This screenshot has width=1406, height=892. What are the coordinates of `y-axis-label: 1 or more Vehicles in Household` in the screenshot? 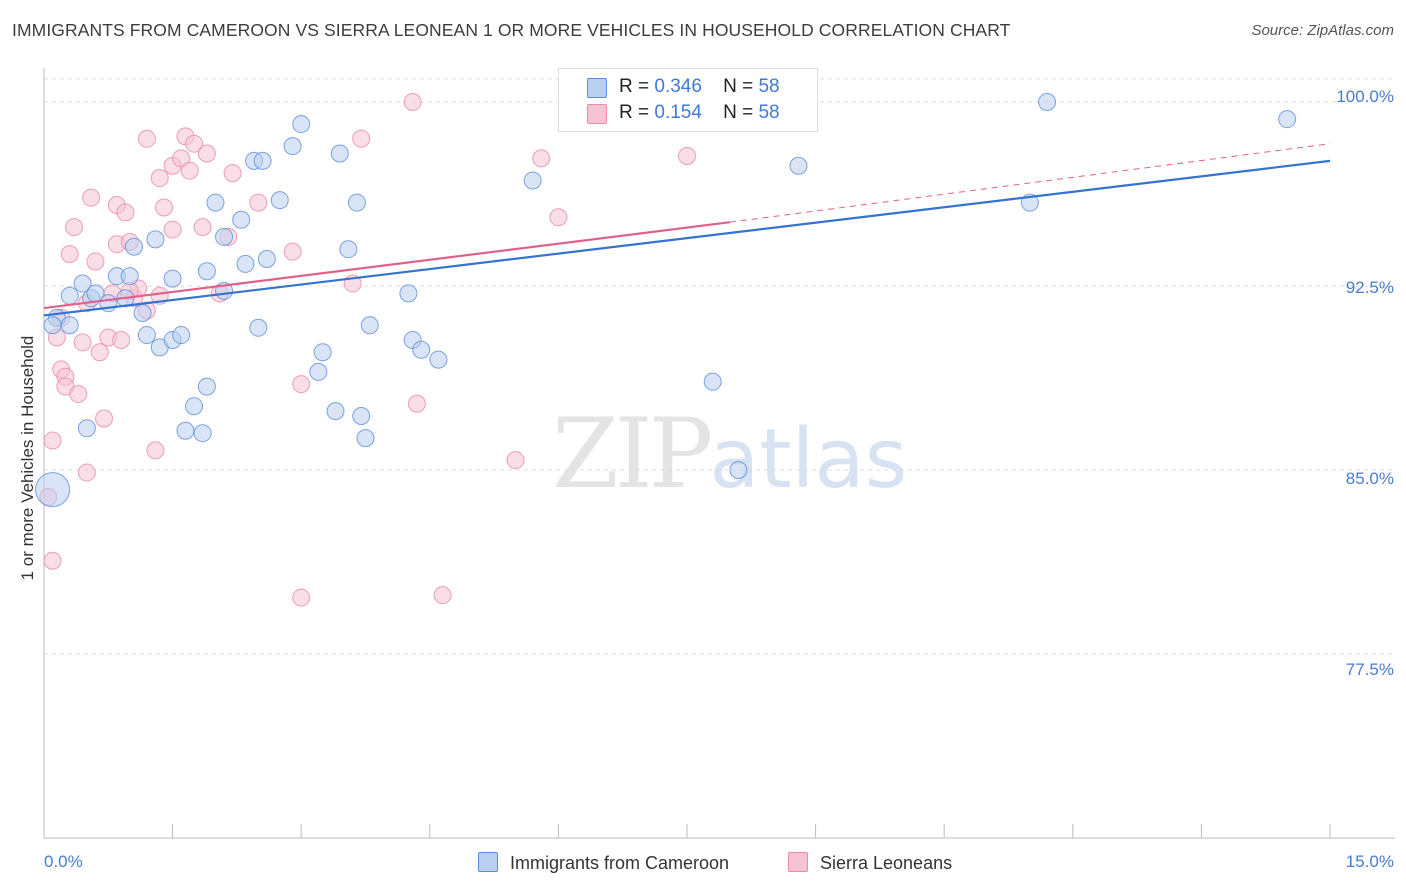 It's located at (27, 458).